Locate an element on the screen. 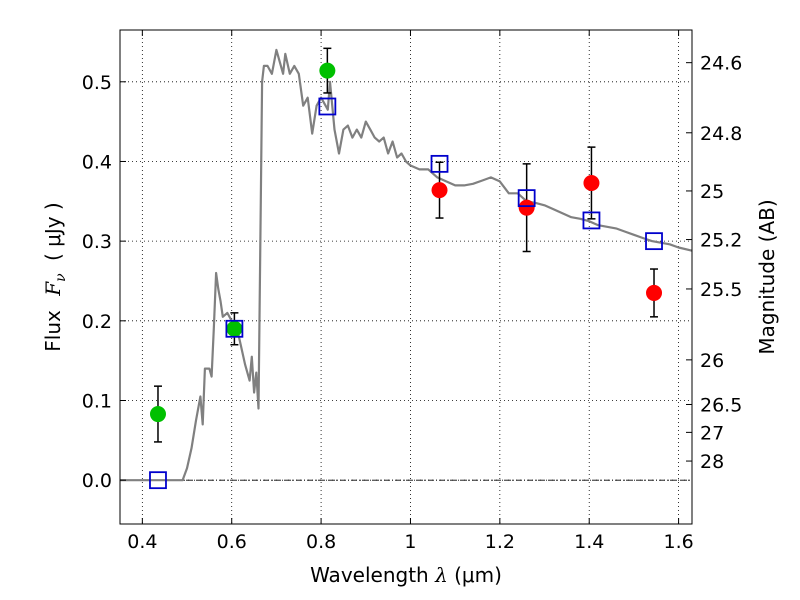  x-axis-title-unit: (μm) is located at coordinates (478, 575).